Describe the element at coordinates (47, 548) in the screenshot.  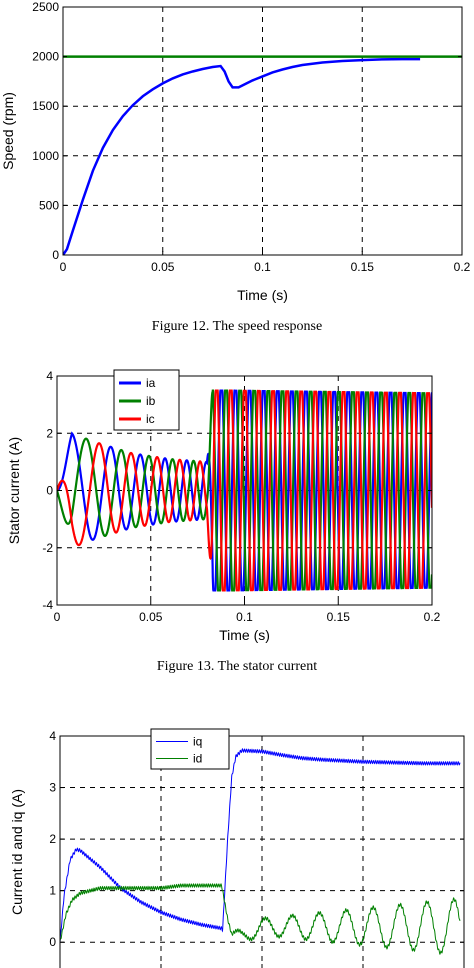
I see `y-tick-label: -2` at that location.